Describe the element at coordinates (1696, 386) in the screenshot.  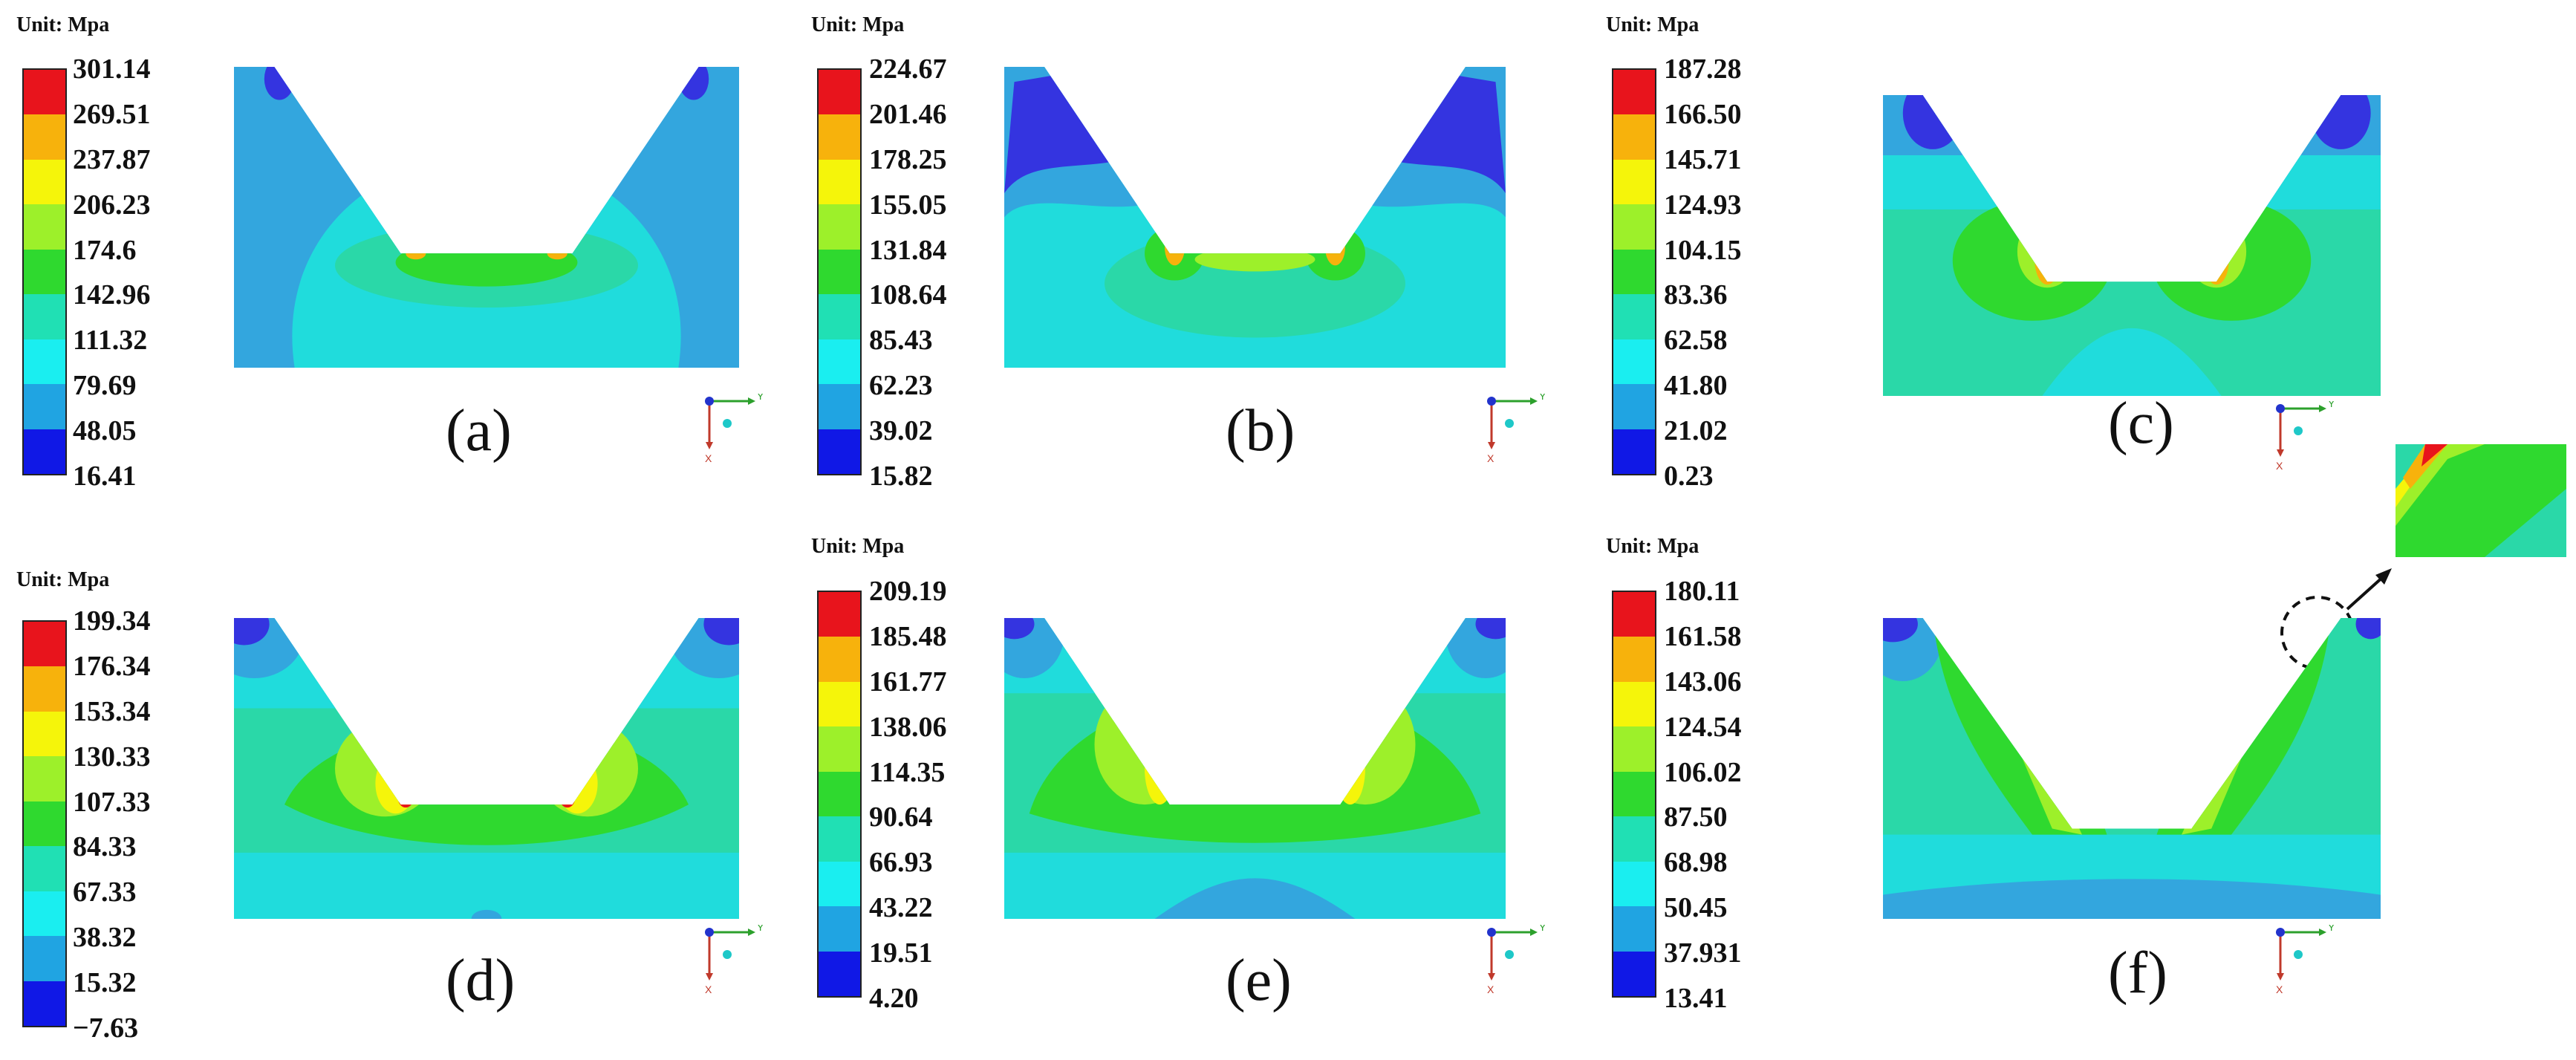
I see `legend-tick-label: 41.80` at that location.